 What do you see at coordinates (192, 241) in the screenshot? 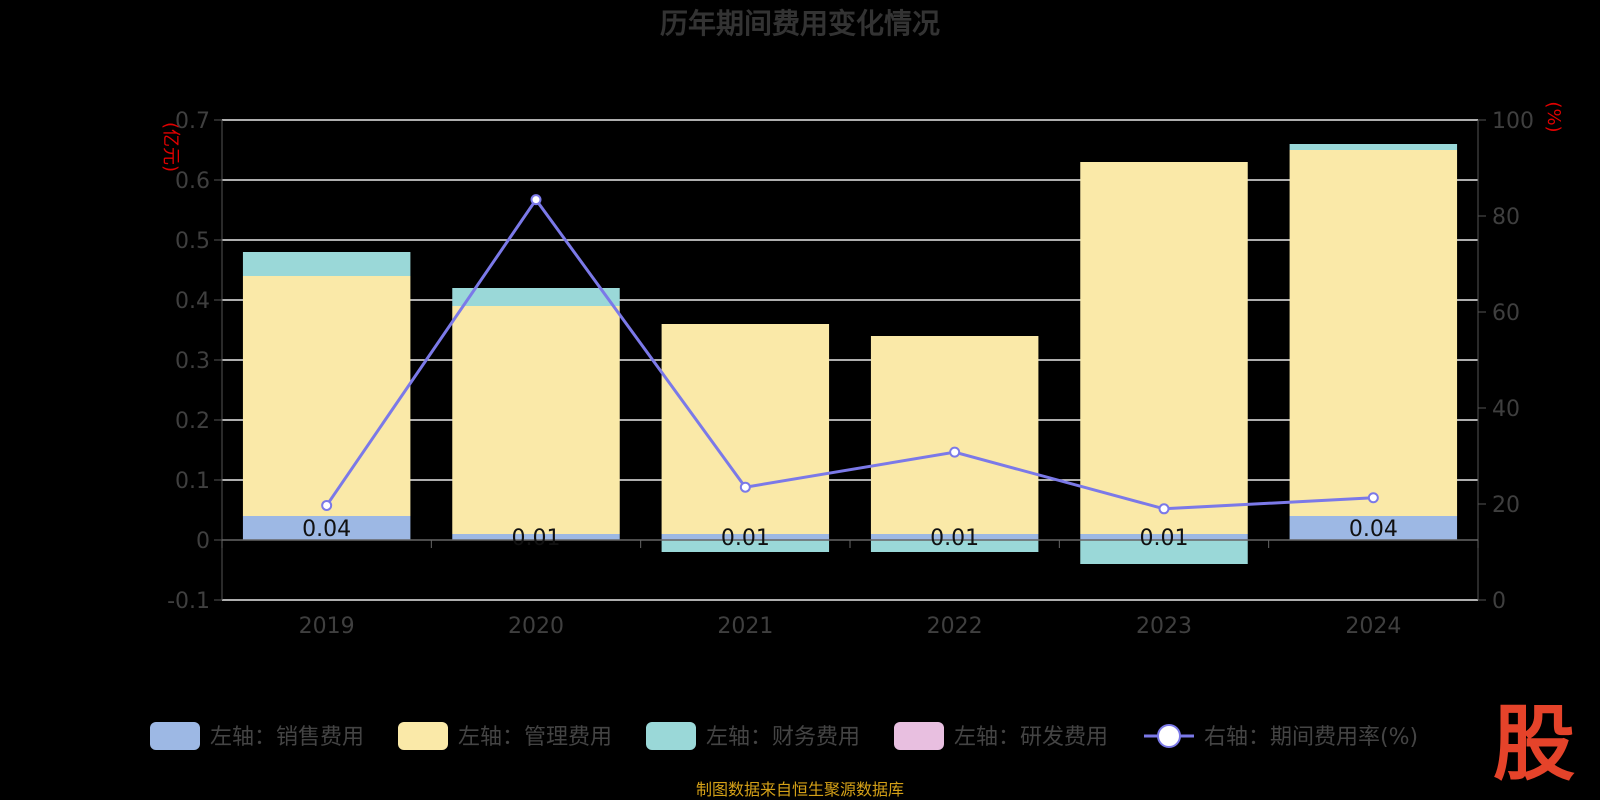
I see `left-tick-label: 0.5` at bounding box center [192, 241].